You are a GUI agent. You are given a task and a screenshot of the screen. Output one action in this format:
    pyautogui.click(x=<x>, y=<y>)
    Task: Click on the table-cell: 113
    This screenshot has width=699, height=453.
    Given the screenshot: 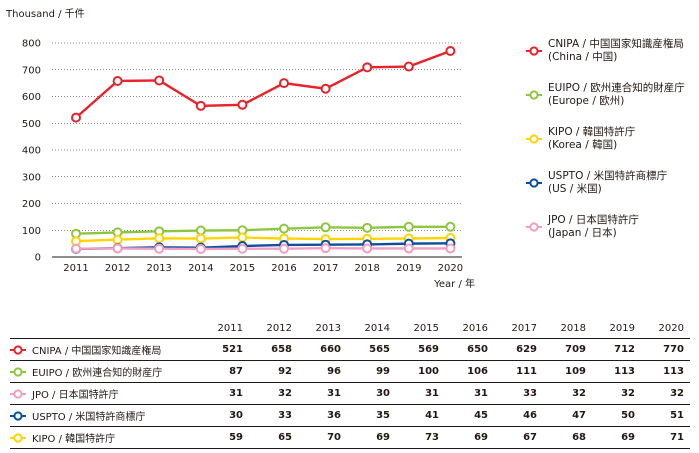 What is the action you would take?
    pyautogui.click(x=616, y=371)
    